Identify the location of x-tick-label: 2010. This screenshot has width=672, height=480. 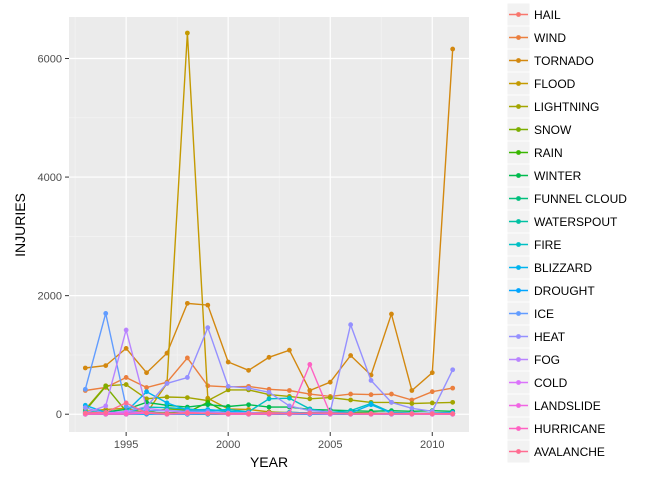
(432, 445).